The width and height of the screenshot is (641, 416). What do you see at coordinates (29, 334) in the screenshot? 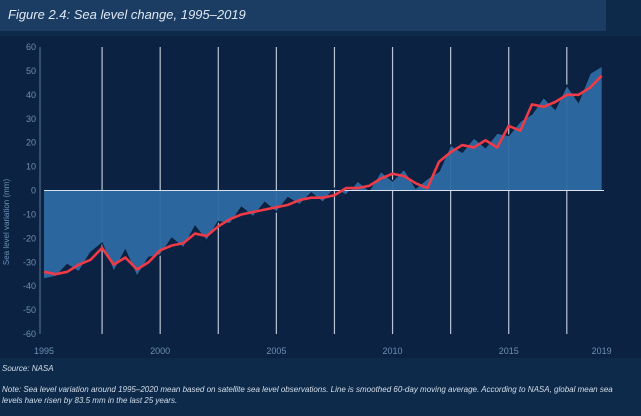
I see `y-tick-label--60: -60` at bounding box center [29, 334].